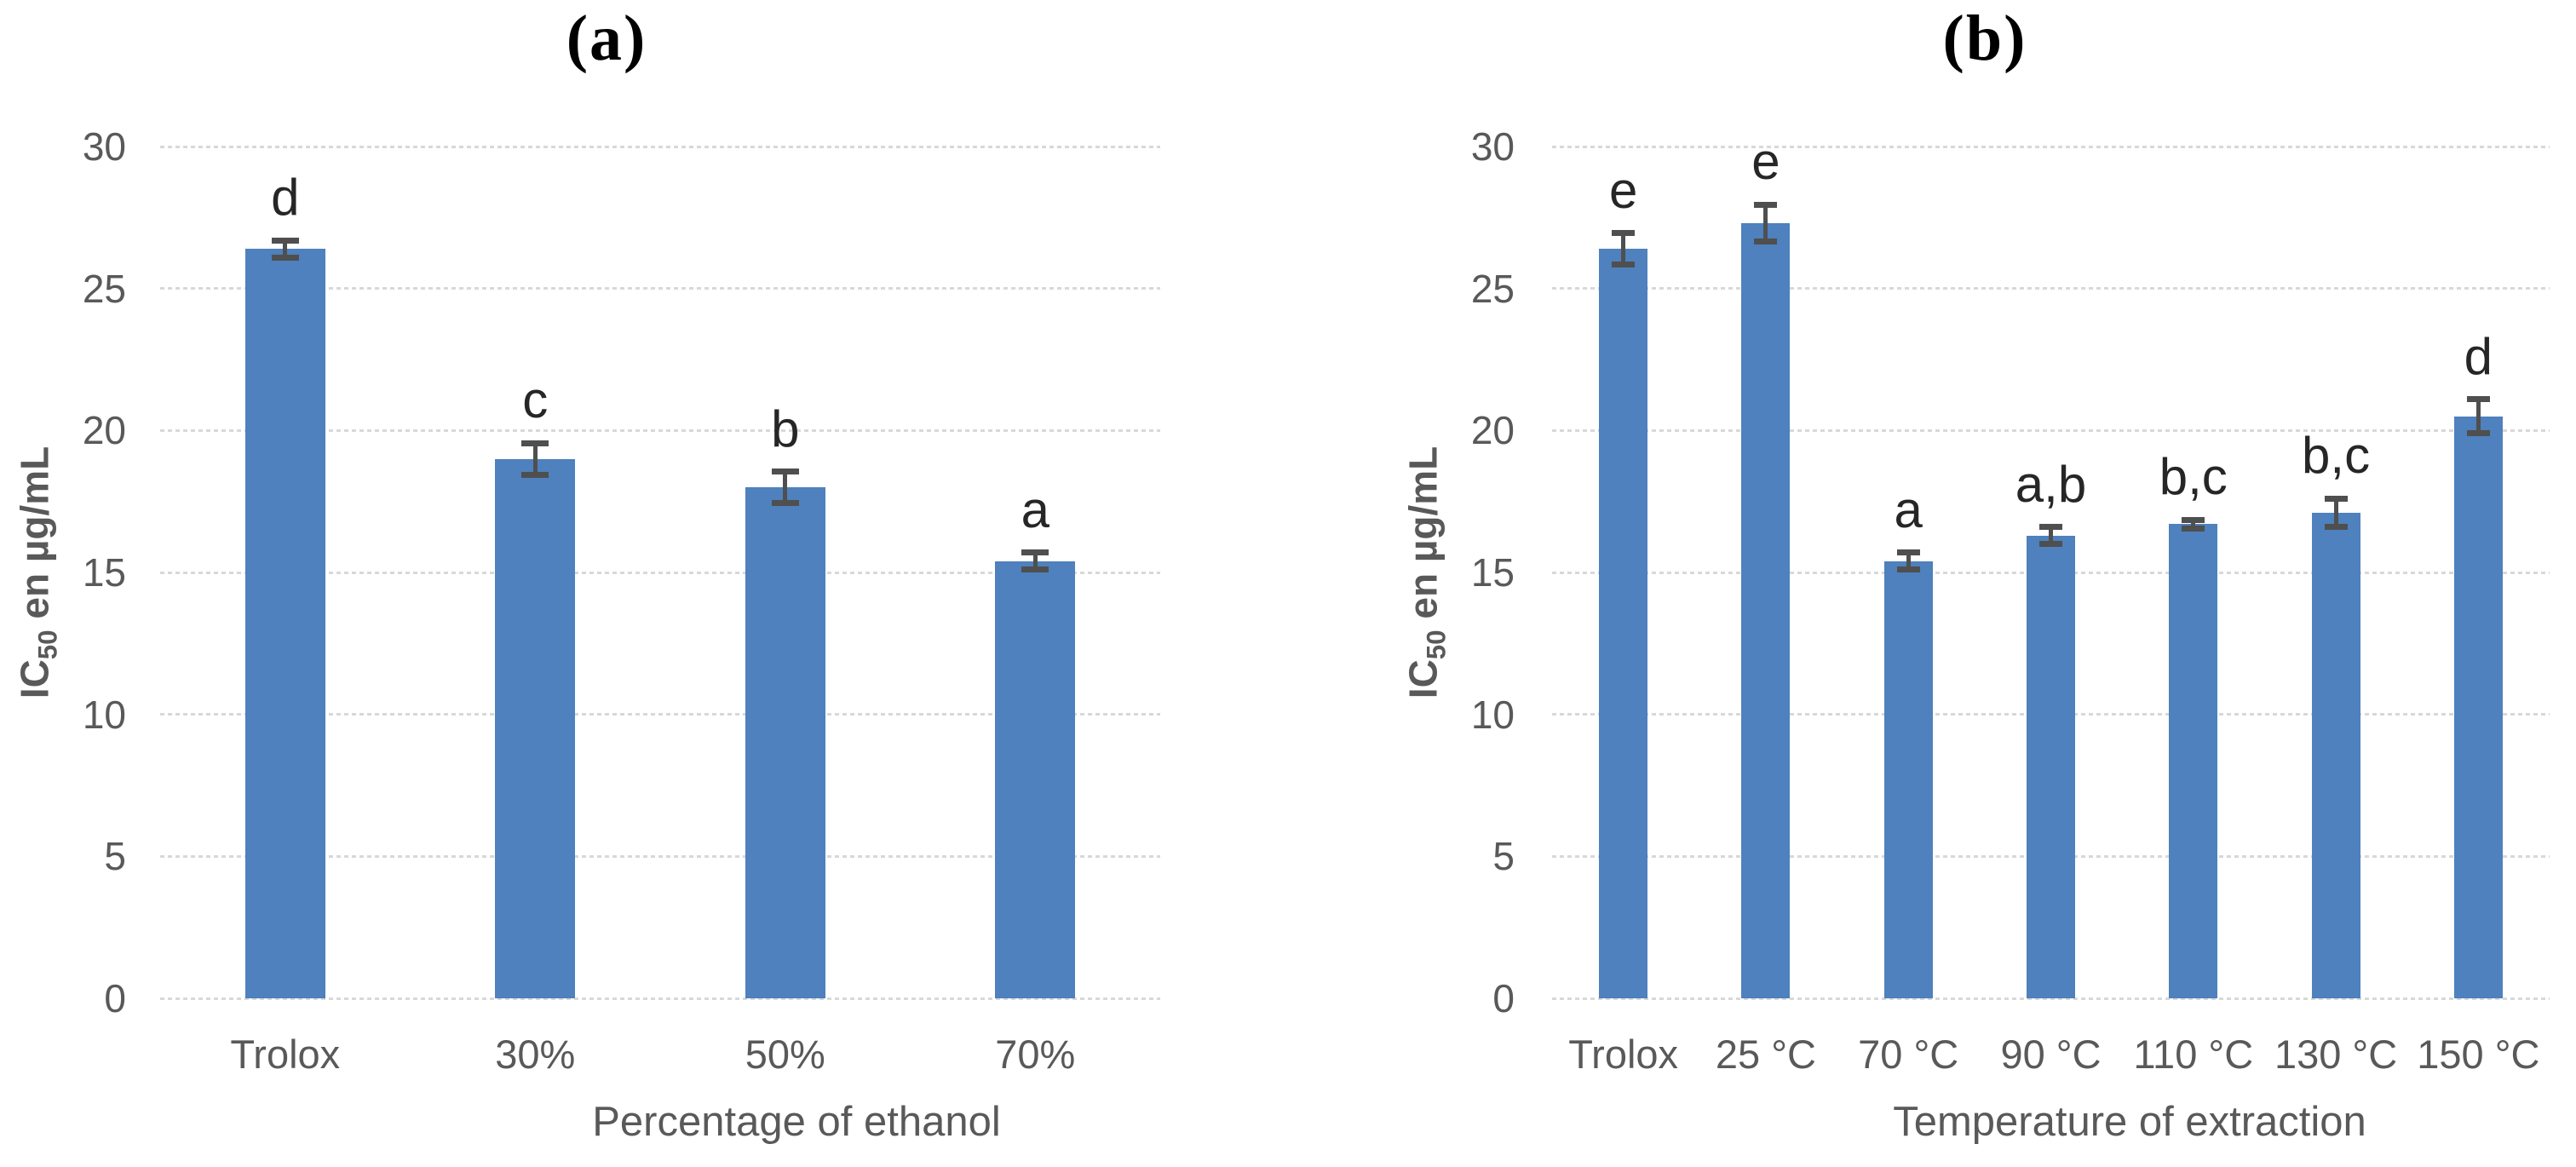  Describe the element at coordinates (535, 443) in the screenshot. I see `error-bar-cap-top-30%` at that location.